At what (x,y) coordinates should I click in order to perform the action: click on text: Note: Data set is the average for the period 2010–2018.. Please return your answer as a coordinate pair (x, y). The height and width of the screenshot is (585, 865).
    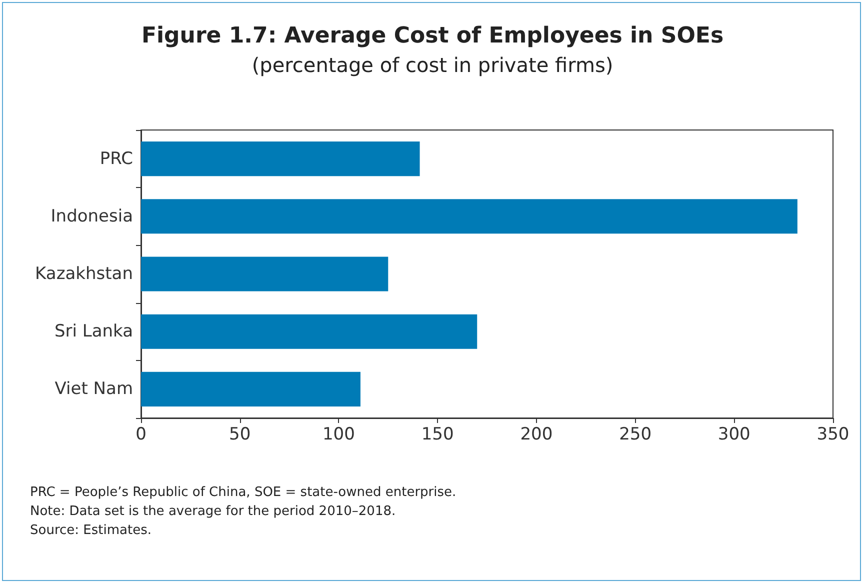
    Looking at the image, I should click on (213, 512).